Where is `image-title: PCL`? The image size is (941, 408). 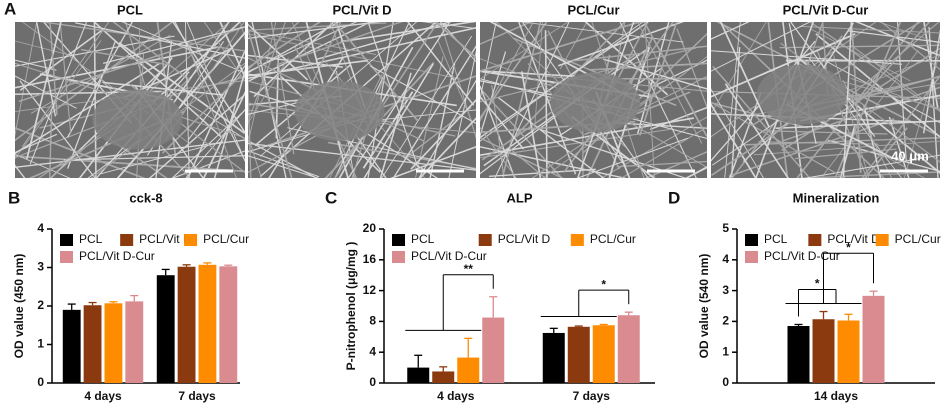
image-title: PCL is located at coordinates (130, 9).